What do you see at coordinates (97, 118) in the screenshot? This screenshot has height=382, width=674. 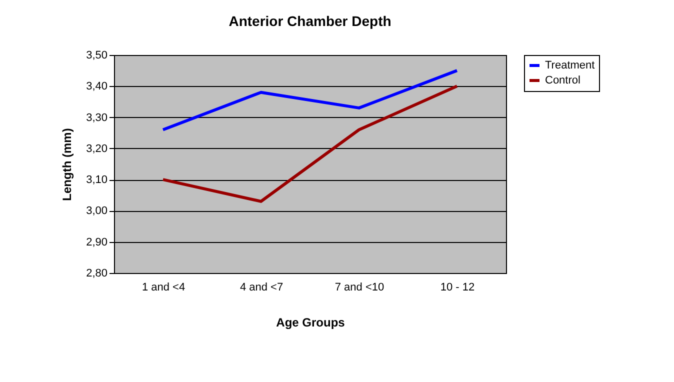 I see `y-tick-label: 3,30` at bounding box center [97, 118].